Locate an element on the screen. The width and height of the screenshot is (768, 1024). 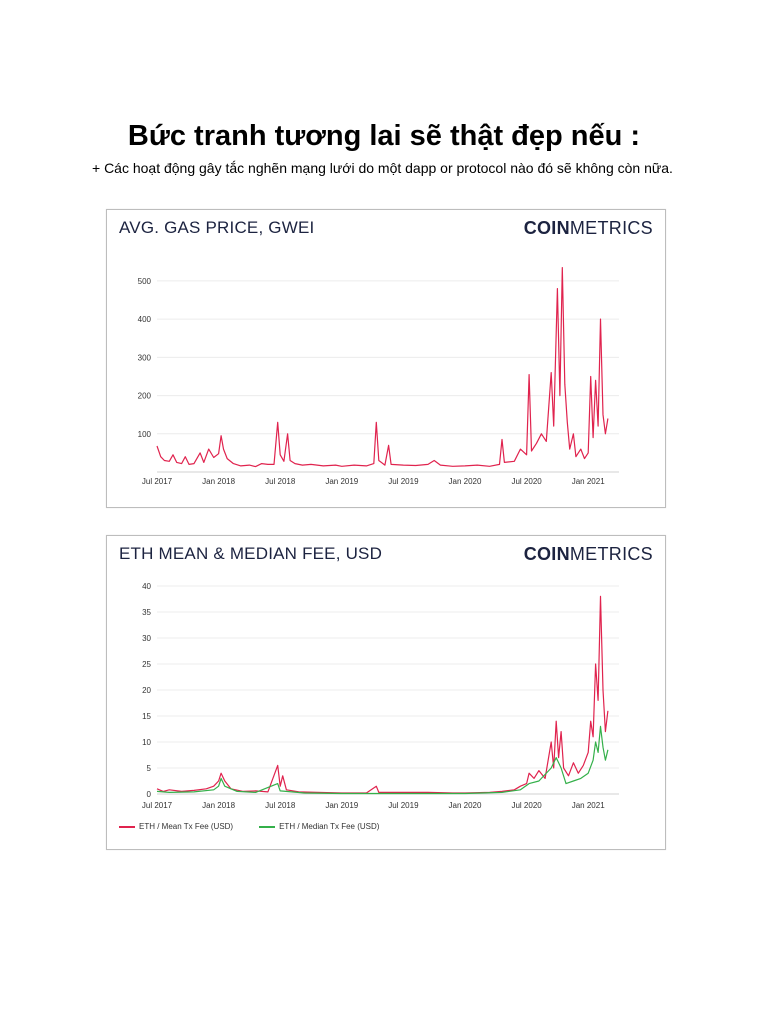
y-tick-label: 500 is located at coordinates (145, 281).